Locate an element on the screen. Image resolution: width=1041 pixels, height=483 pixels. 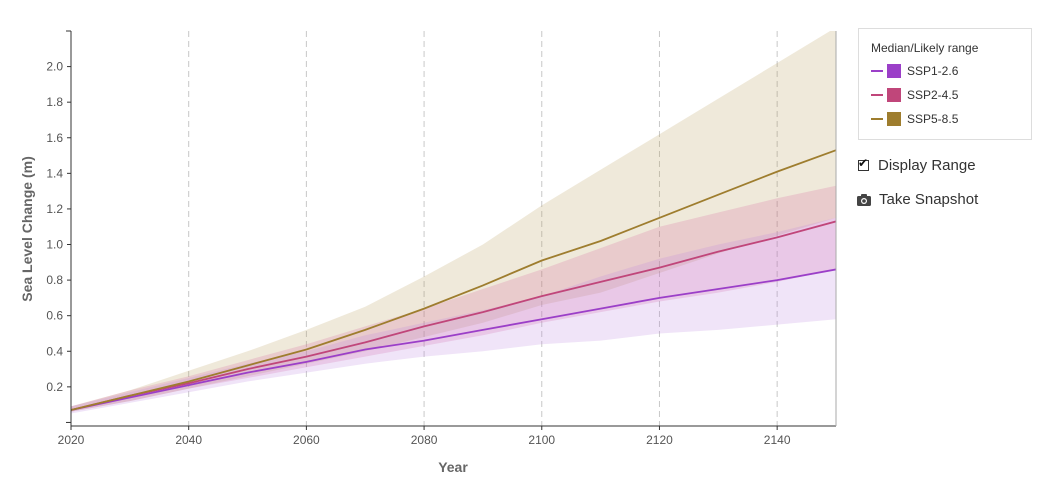
take-snapshot-button: Take Snapshot is located at coordinates (917, 199).